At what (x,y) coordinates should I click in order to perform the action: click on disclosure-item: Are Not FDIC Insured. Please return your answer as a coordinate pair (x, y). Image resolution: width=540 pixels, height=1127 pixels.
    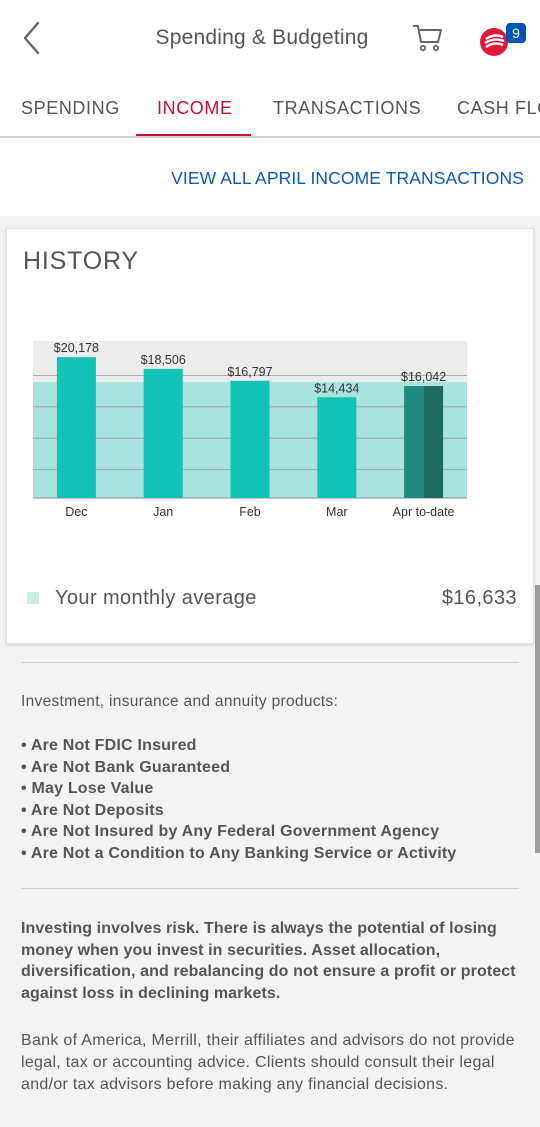
    Looking at the image, I should click on (239, 746).